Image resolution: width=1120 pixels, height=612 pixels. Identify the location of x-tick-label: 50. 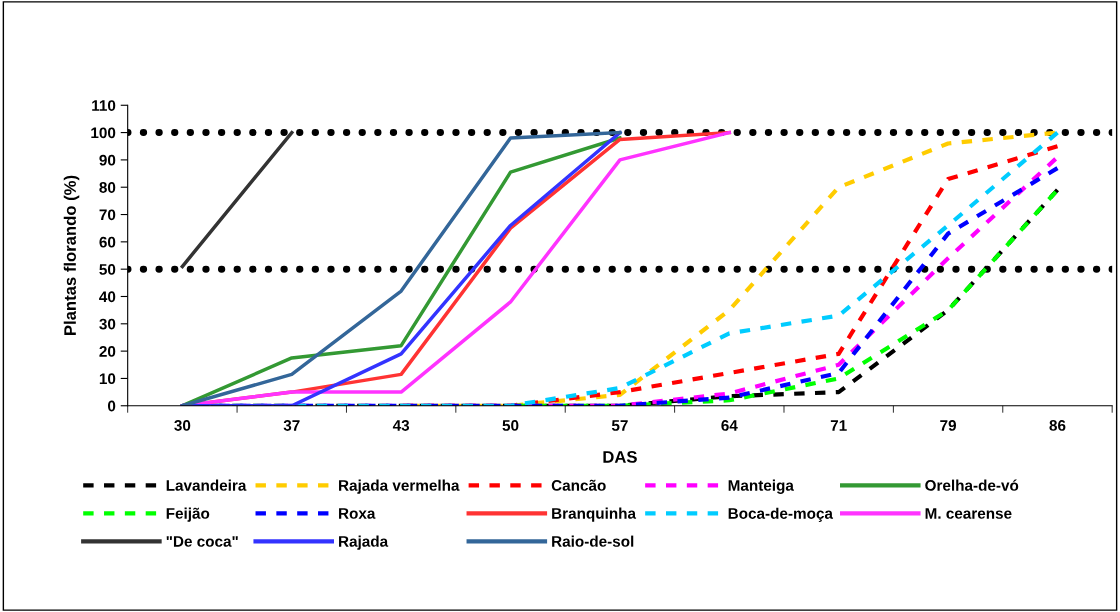
(510, 425).